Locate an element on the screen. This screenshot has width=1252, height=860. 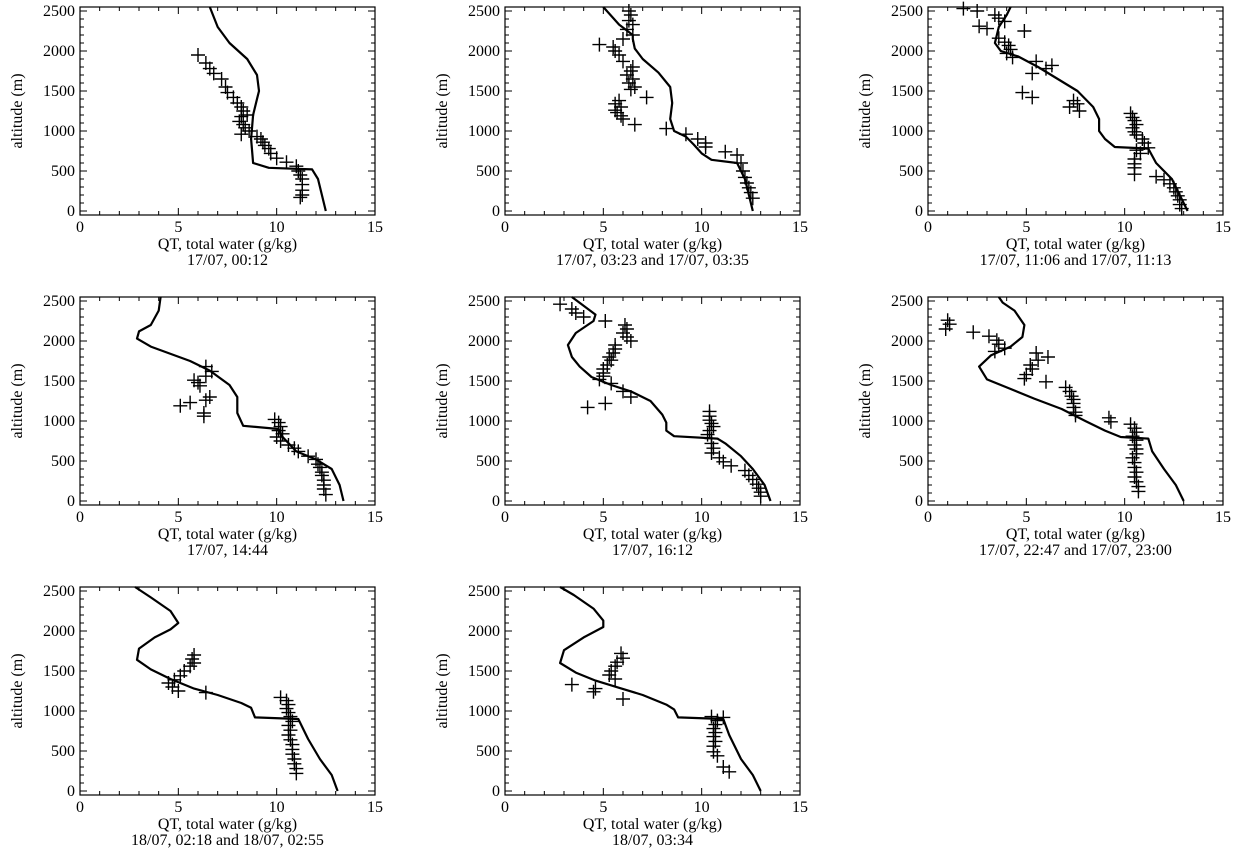
panel-subtitle: 17/07, 16:12 is located at coordinates (652, 550).